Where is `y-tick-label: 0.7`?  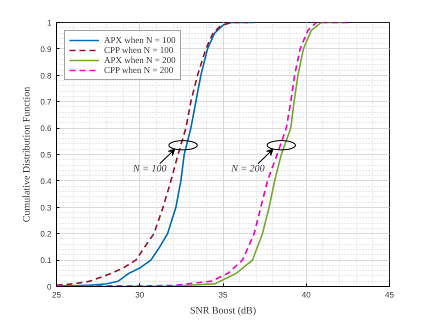
y-tick-label: 0.7 is located at coordinates (46, 102).